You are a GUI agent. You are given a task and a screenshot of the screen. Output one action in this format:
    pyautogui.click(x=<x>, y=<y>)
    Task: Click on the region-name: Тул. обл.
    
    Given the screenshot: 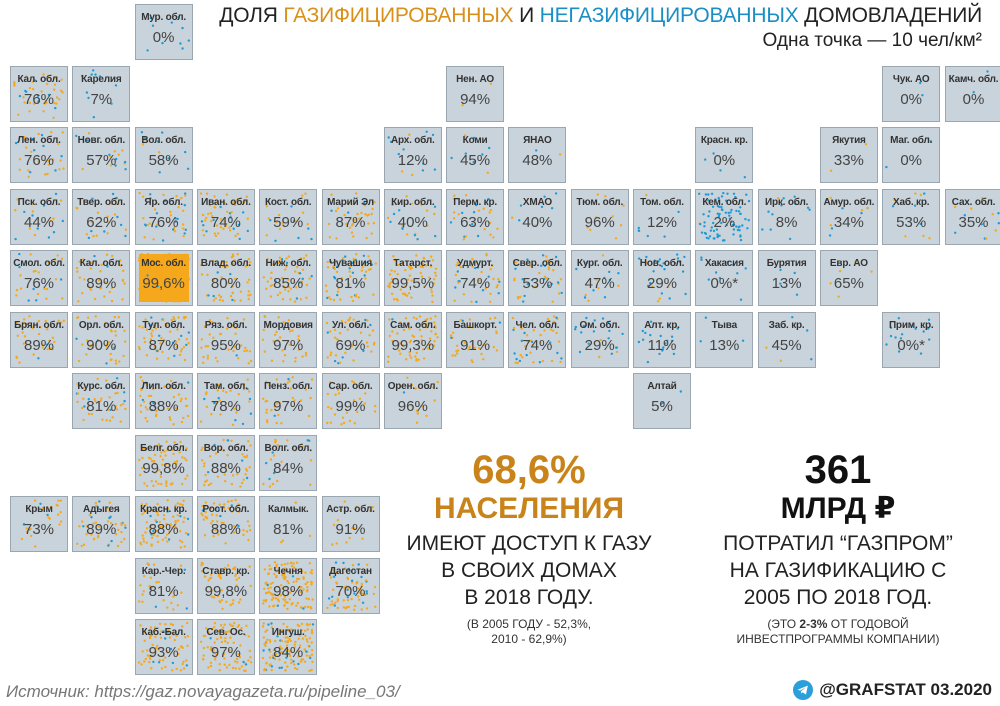 What is the action you would take?
    pyautogui.click(x=163, y=325)
    